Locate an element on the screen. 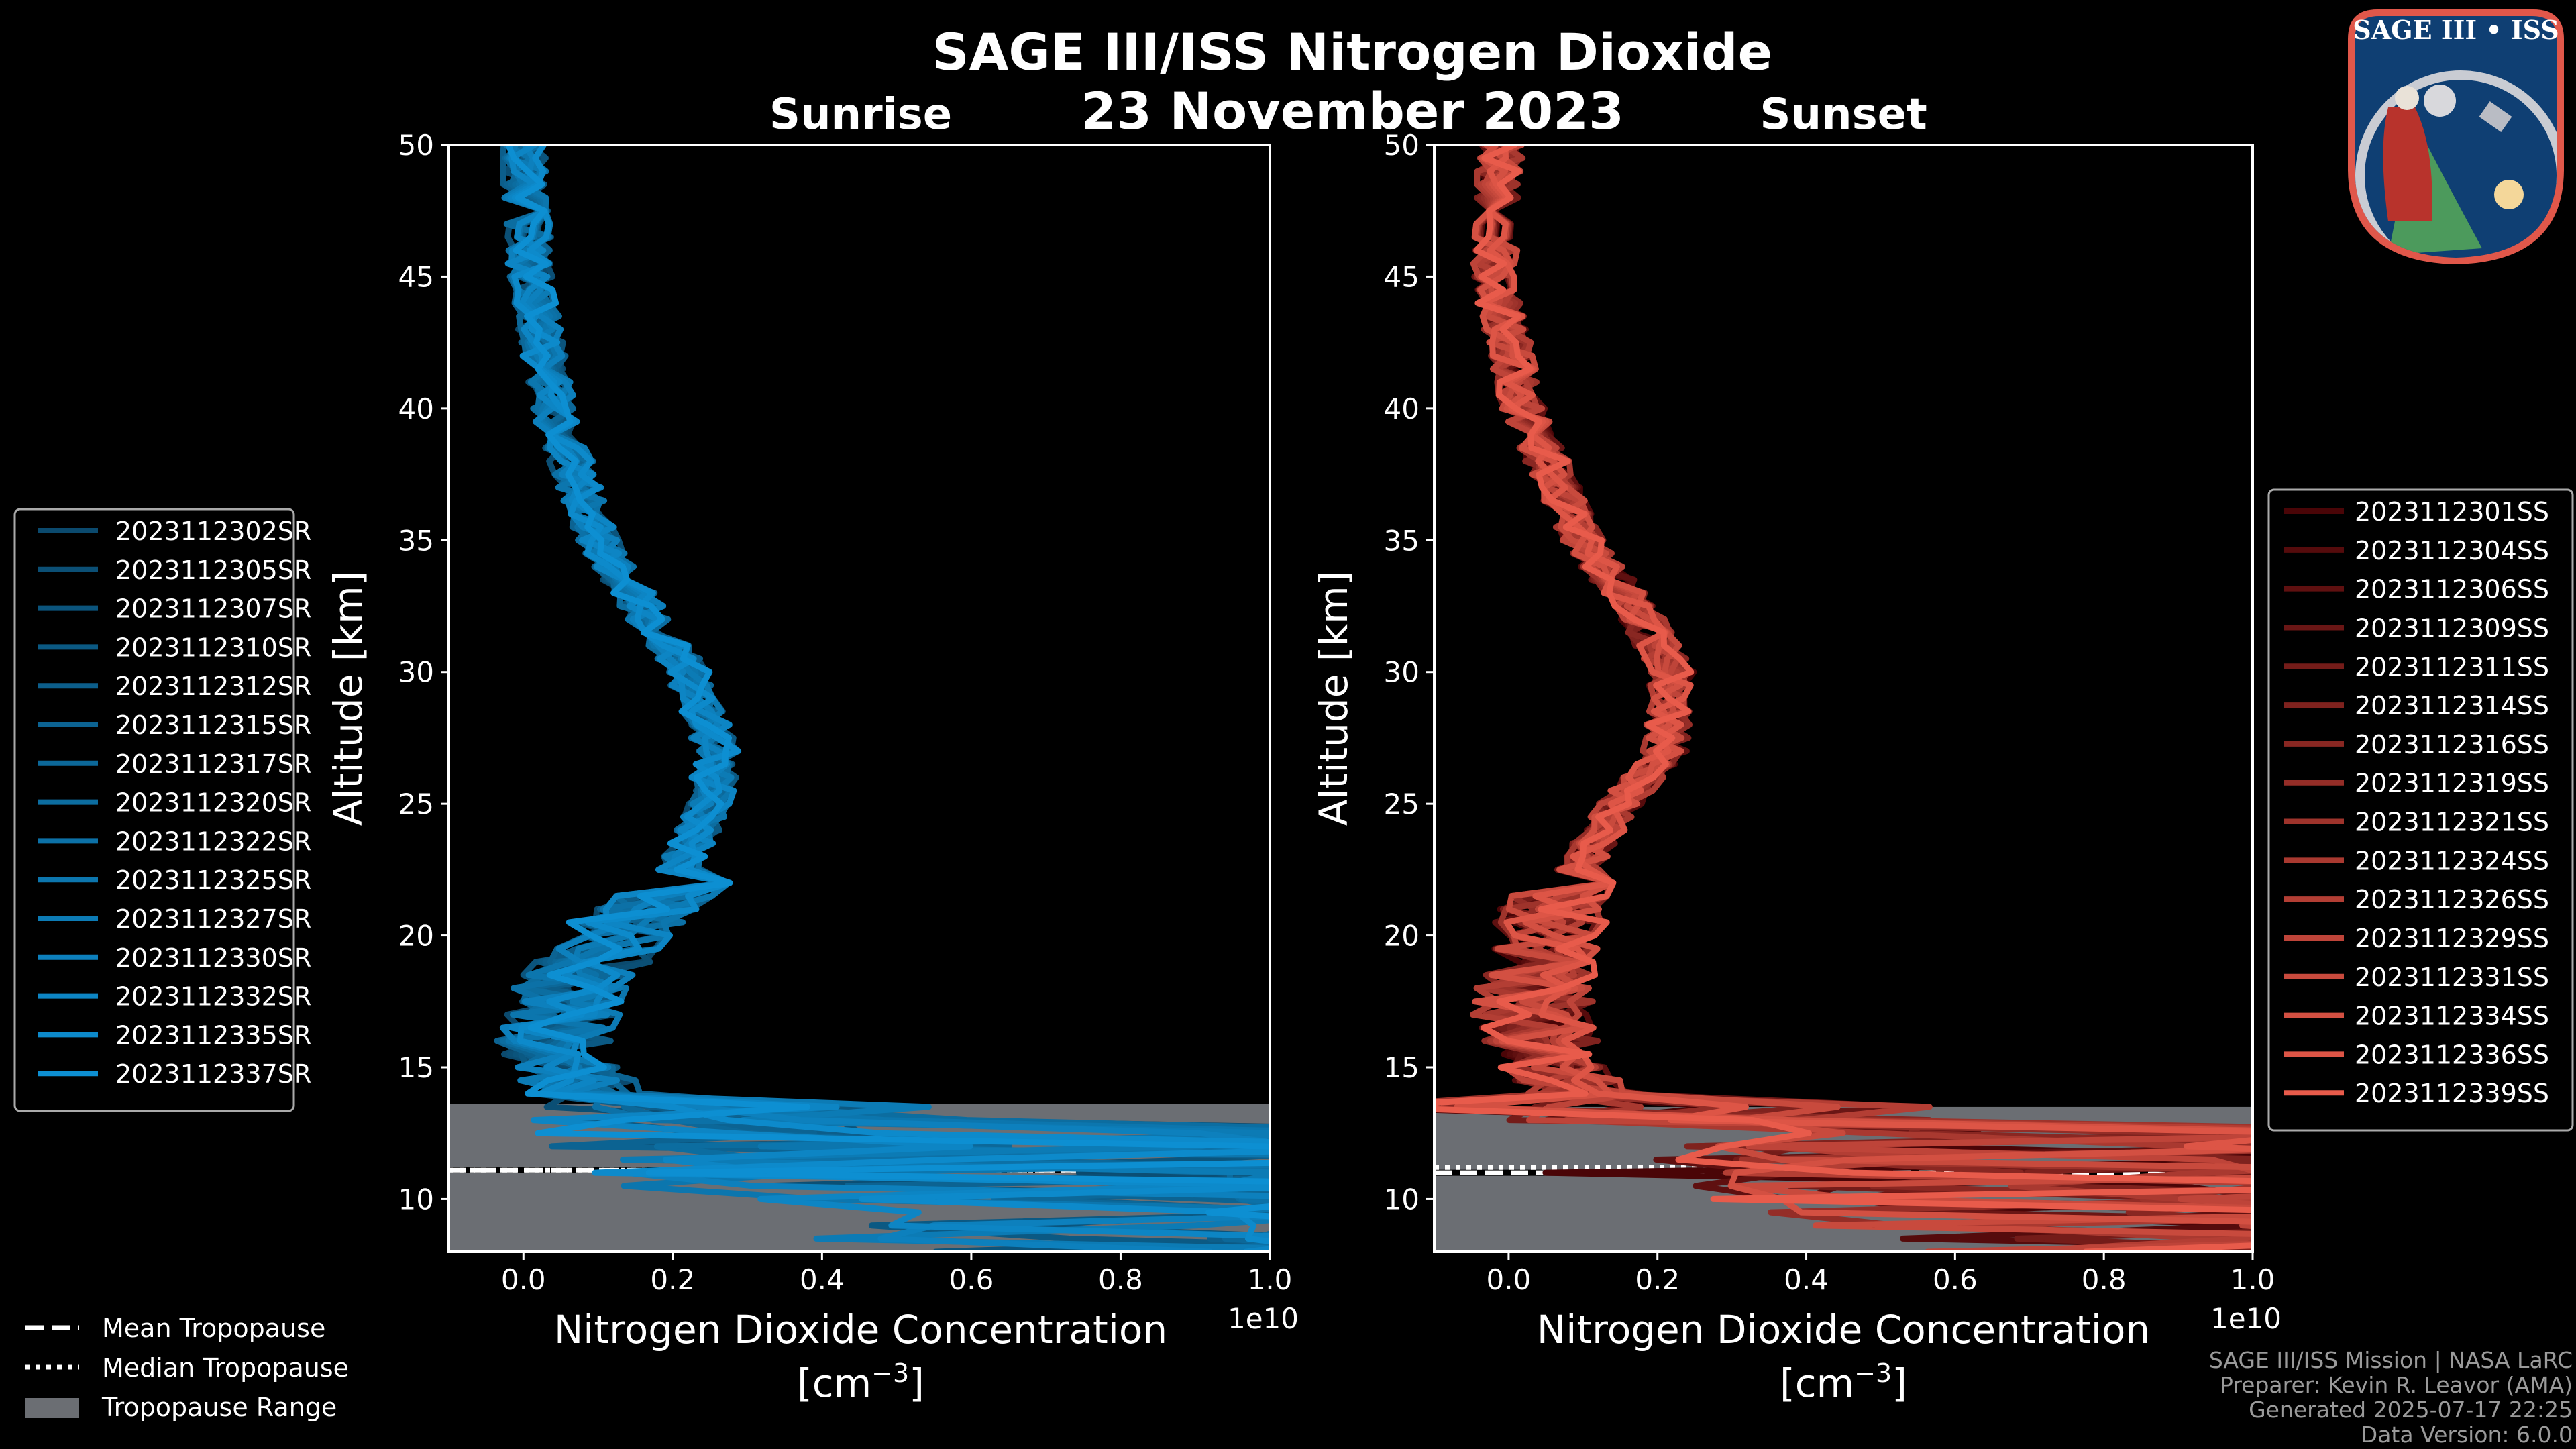 The width and height of the screenshot is (2576, 1449). iss-icon is located at coordinates (2495, 116).